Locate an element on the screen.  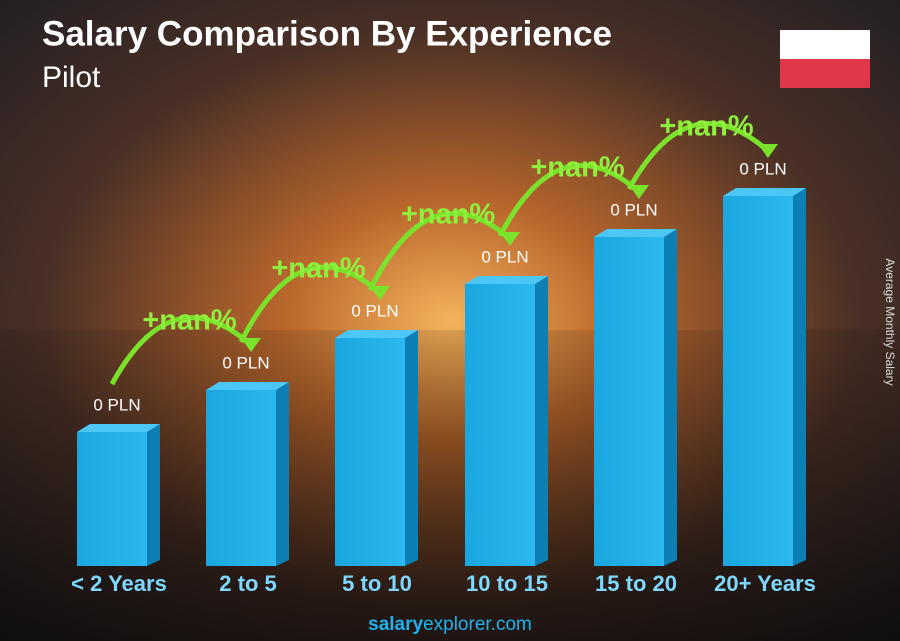
category-label: 2 to 5 is located at coordinates (247, 583).